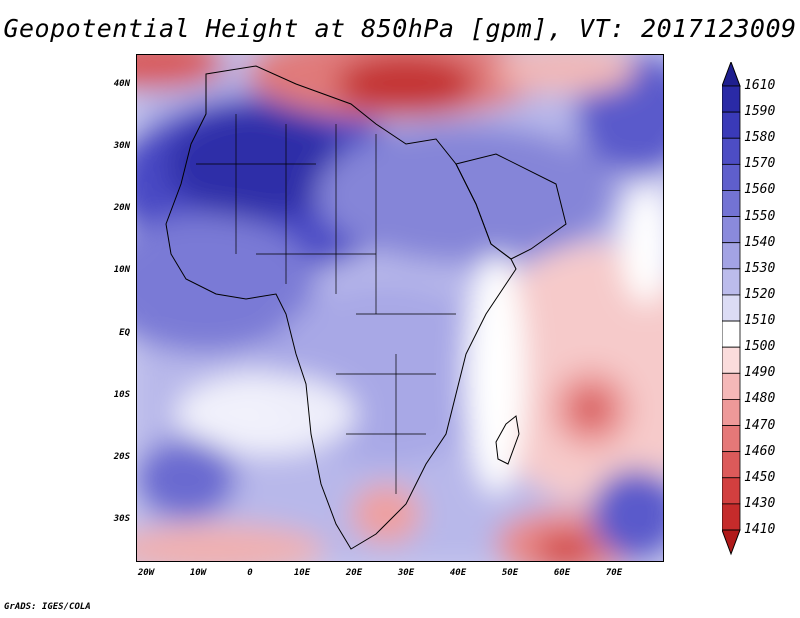 The height and width of the screenshot is (618, 800). I want to click on colorbar-label: 1520, so click(760, 294).